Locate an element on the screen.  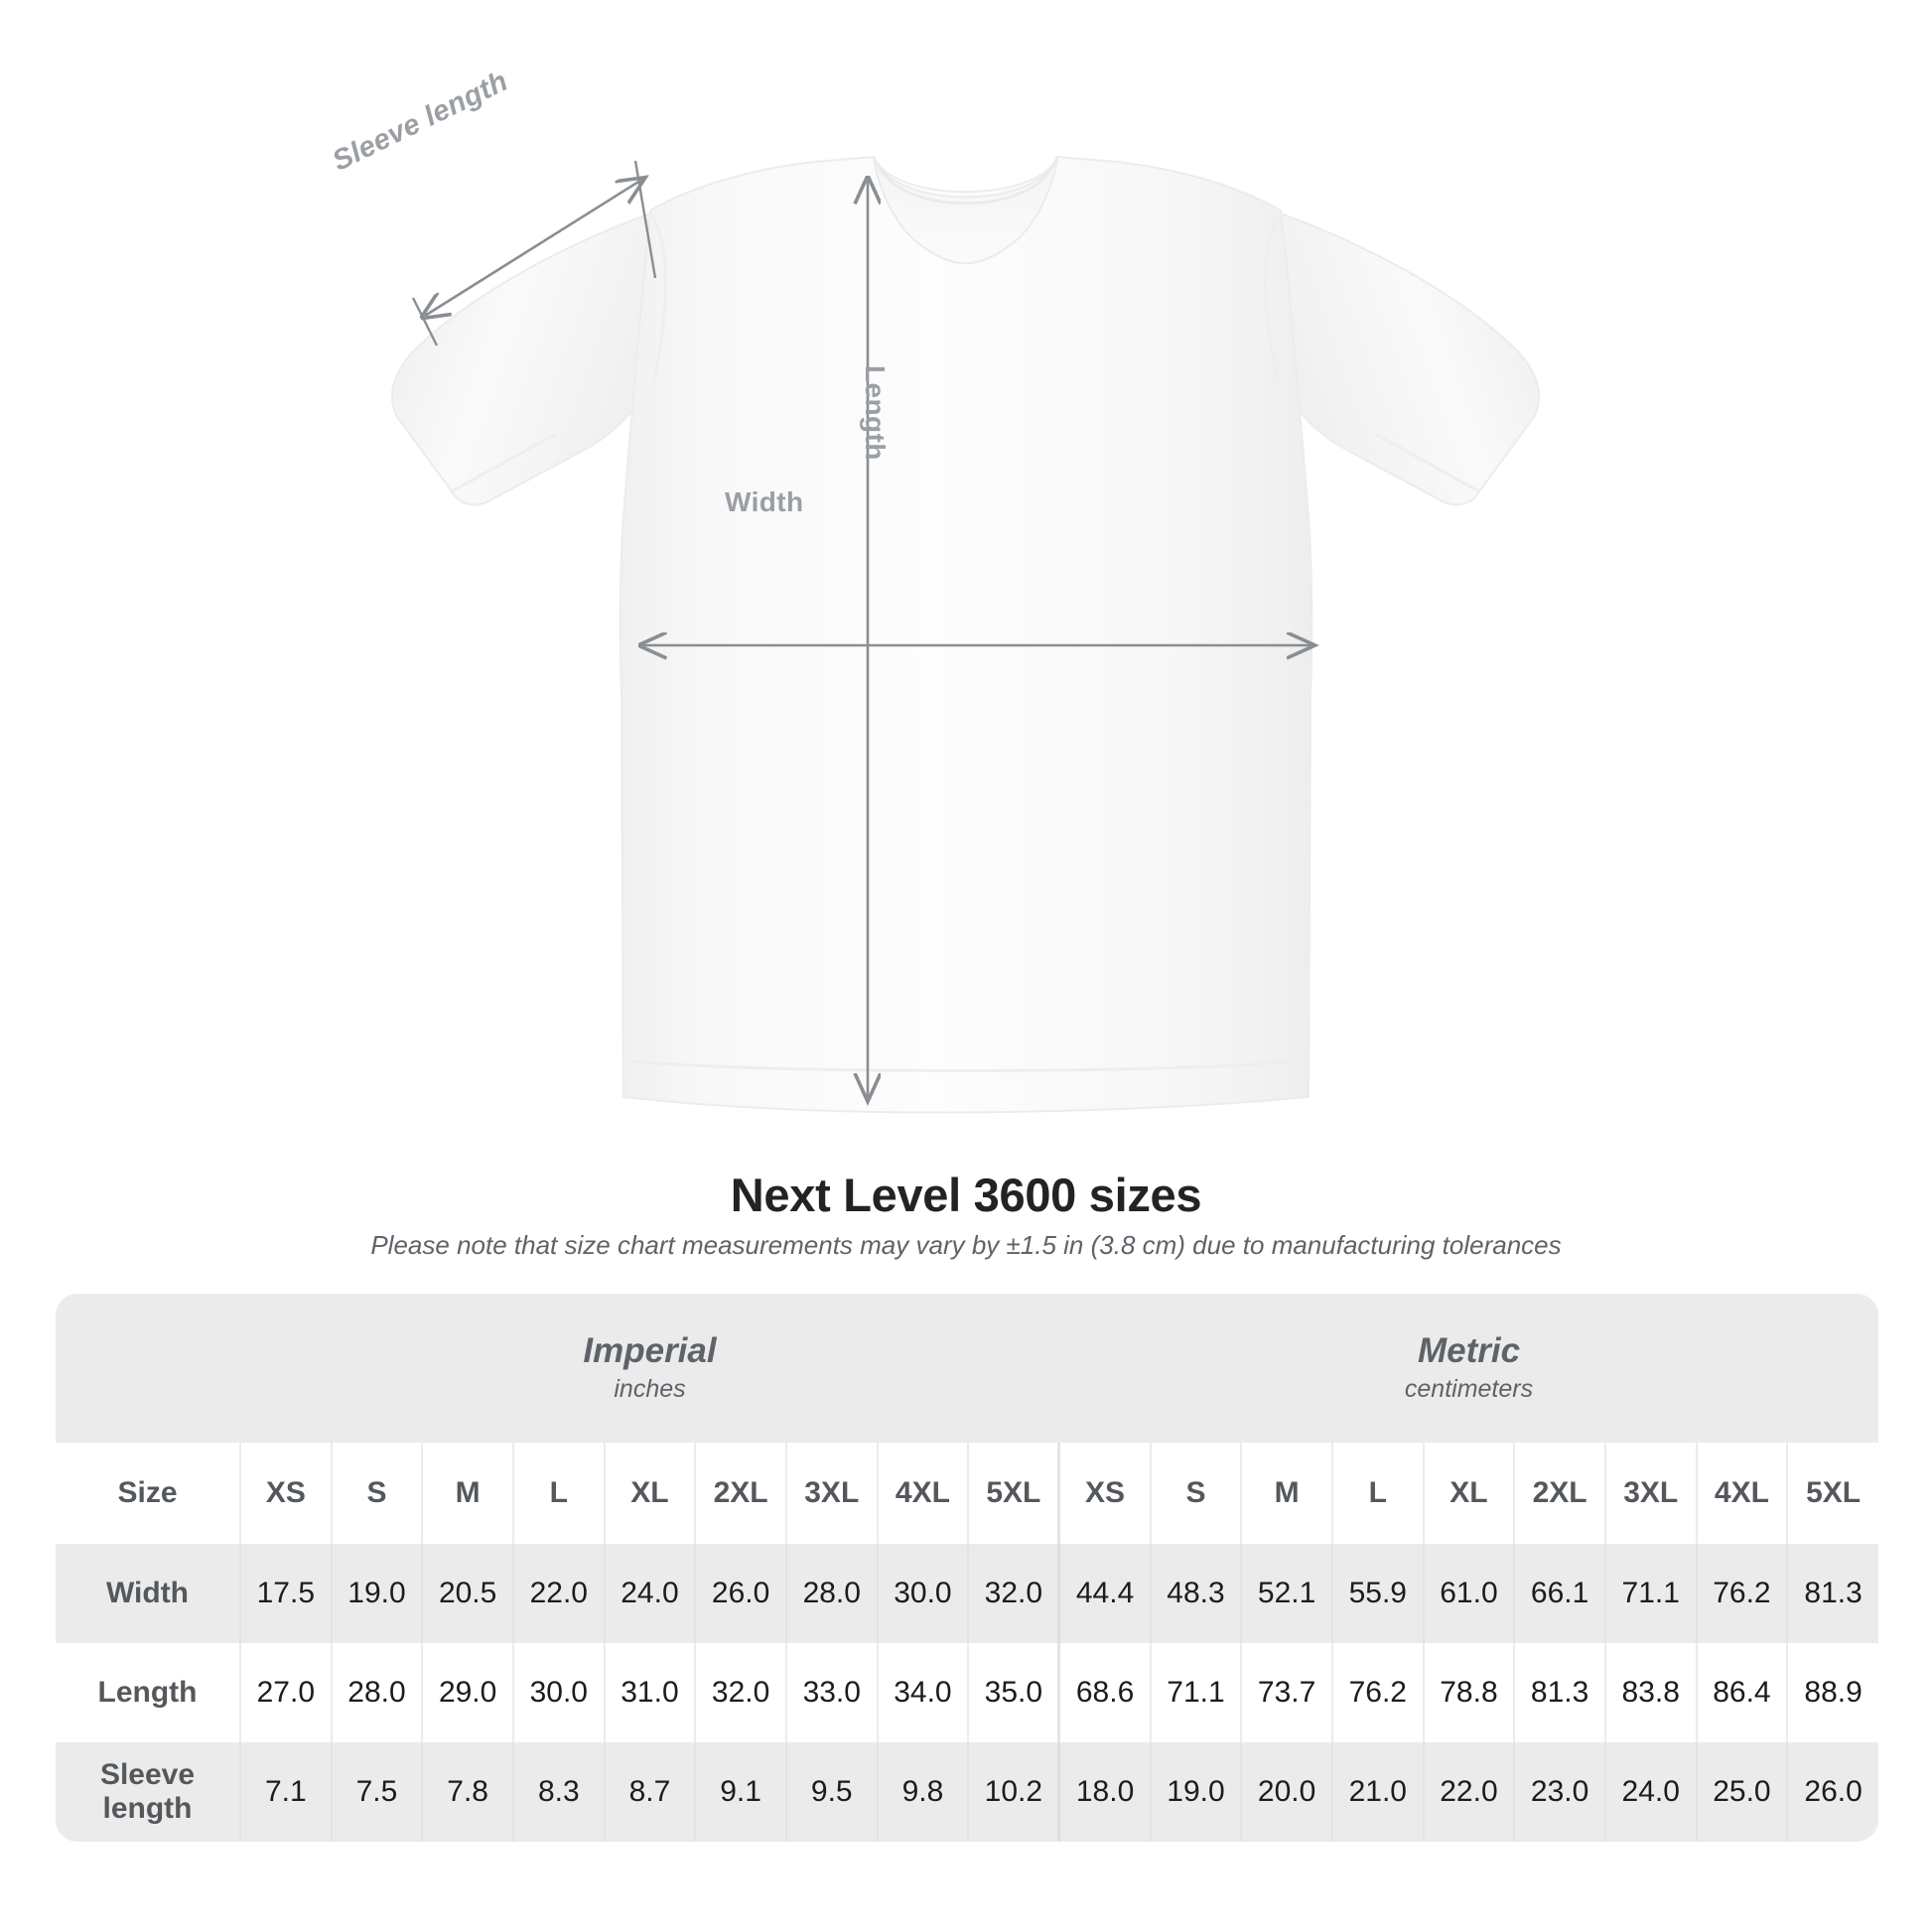
length-label: Length is located at coordinates (876, 413).